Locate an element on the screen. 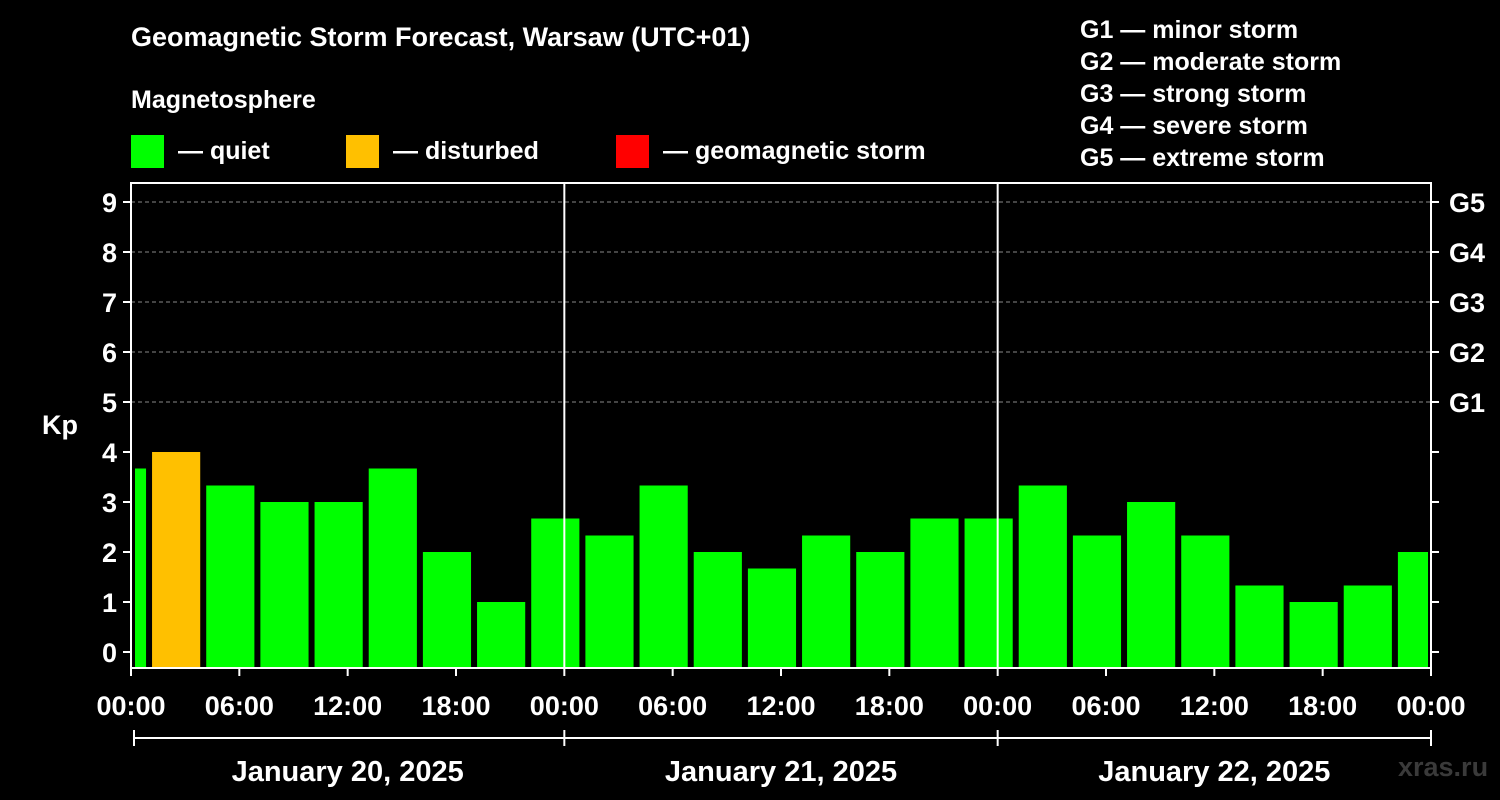 Image resolution: width=1500 pixels, height=800 pixels. y-tick-label: 1 is located at coordinates (109, 603).